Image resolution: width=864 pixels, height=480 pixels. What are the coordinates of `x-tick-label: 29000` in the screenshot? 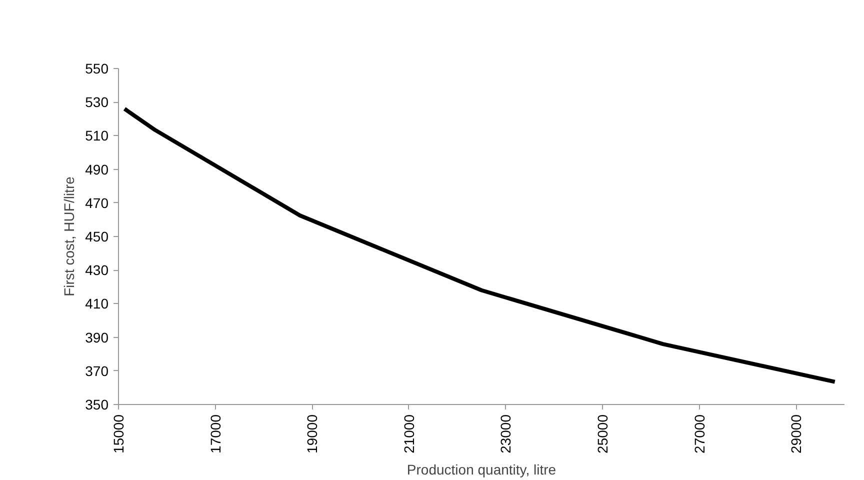 It's located at (796, 434).